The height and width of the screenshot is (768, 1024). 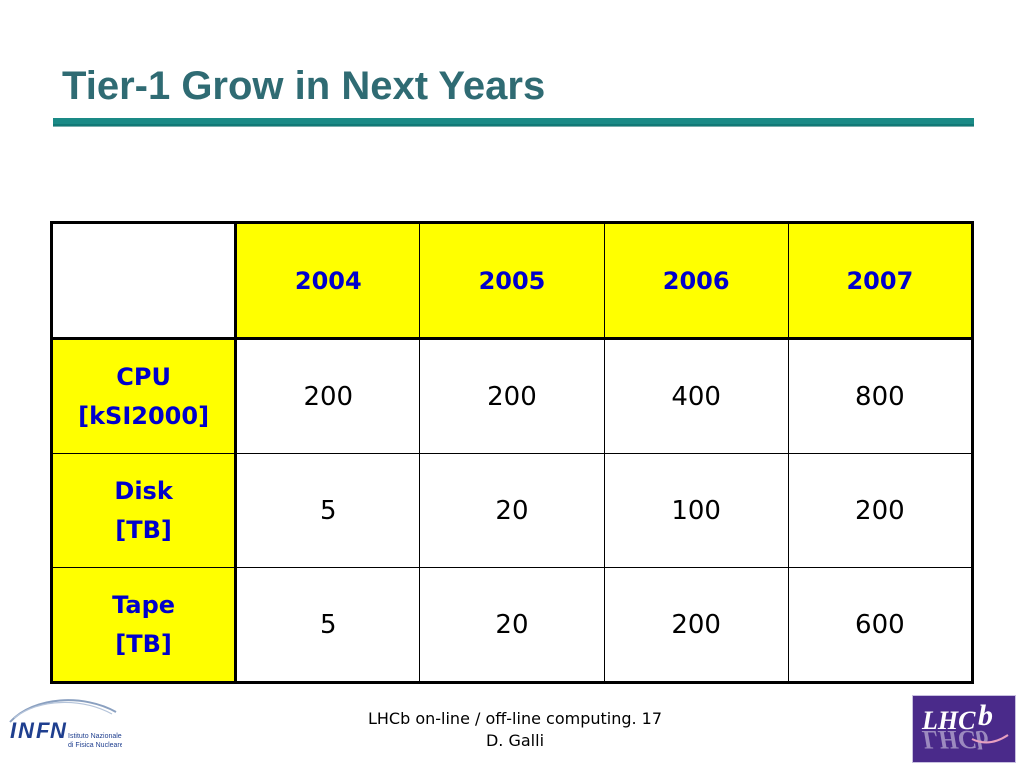 What do you see at coordinates (513, 122) in the screenshot?
I see `title-underline` at bounding box center [513, 122].